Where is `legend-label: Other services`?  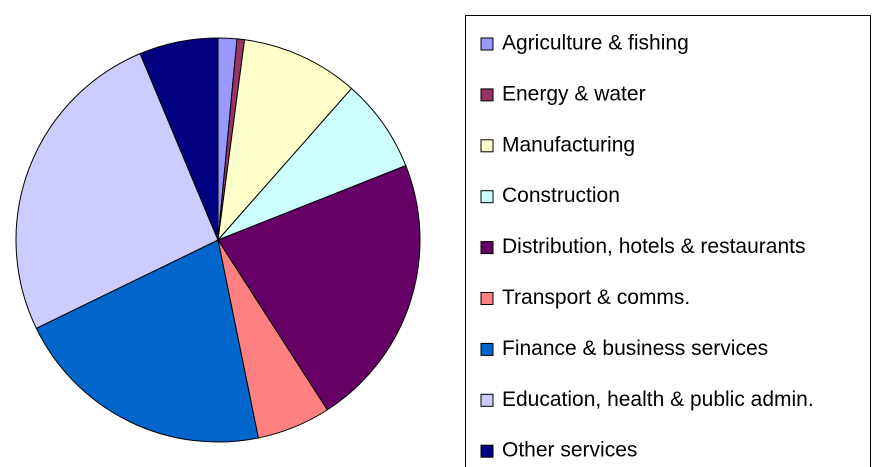
legend-label: Other services is located at coordinates (569, 450).